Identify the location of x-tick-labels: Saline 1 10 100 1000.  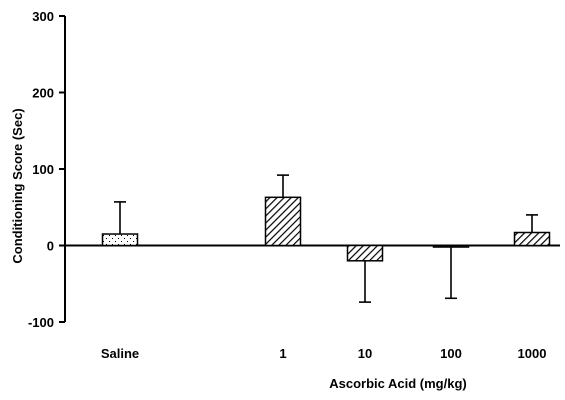
(324, 353).